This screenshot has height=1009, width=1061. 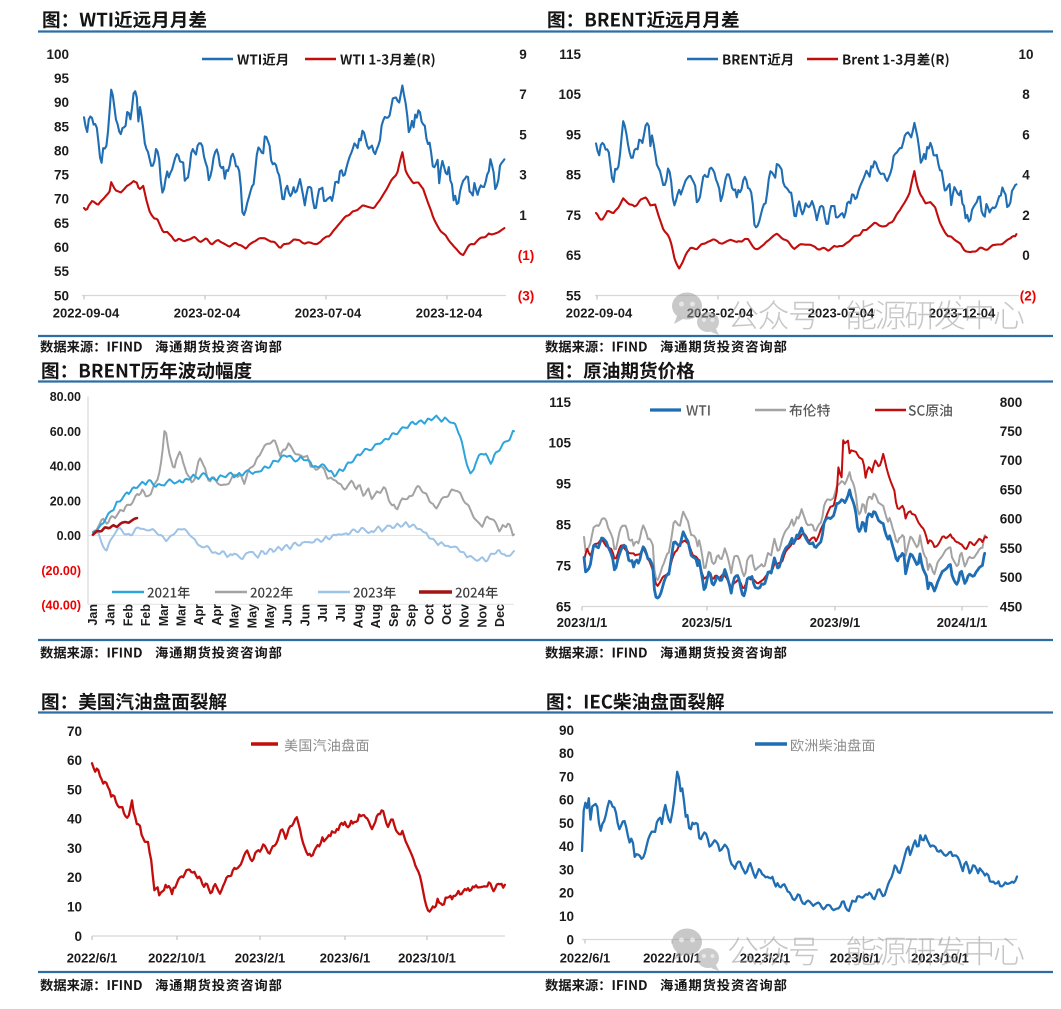 What do you see at coordinates (1011, 489) in the screenshot?
I see `svg-text: 650` at bounding box center [1011, 489].